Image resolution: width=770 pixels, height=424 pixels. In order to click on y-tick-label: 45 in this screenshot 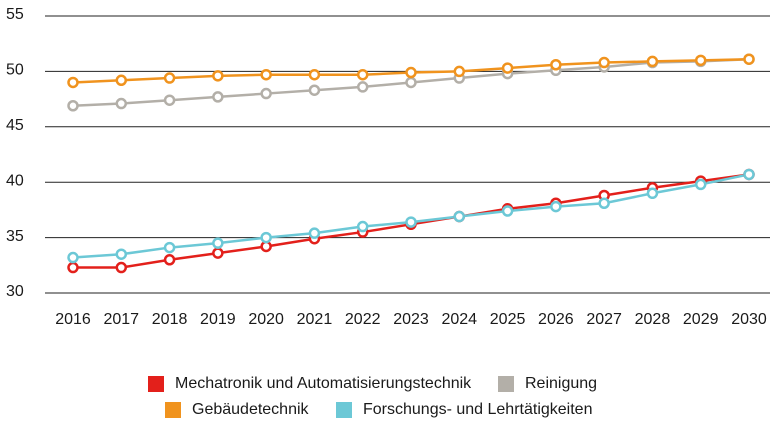, I will do `click(15, 125)`.